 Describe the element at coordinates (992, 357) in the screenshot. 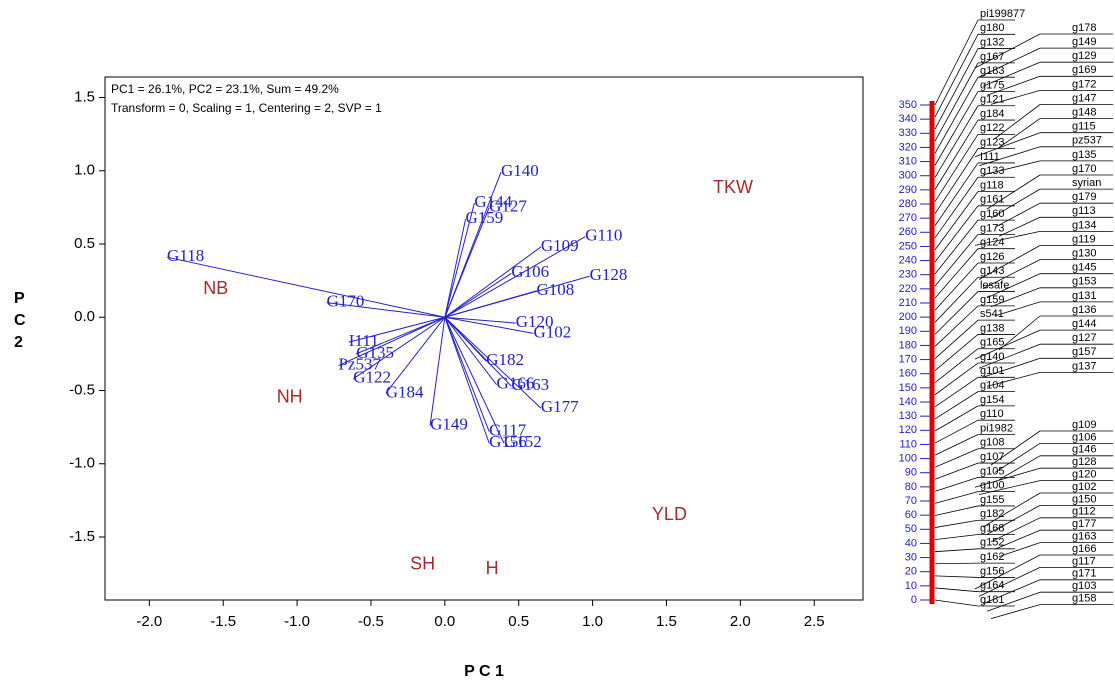

I see `leaf-label: g140` at that location.